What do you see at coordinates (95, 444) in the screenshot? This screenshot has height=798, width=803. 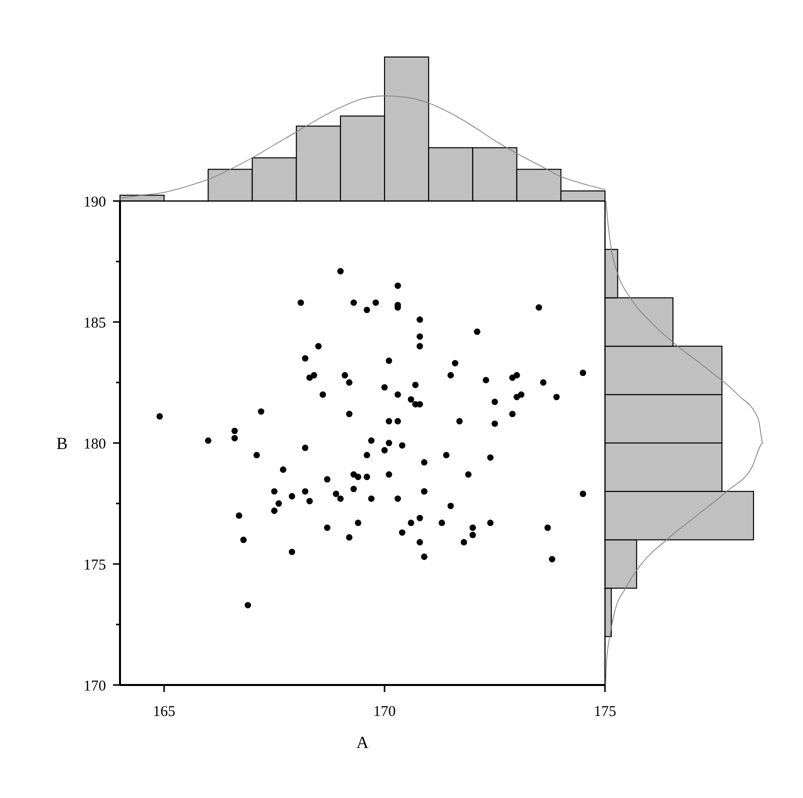 I see `y-tick-label: 180` at bounding box center [95, 444].